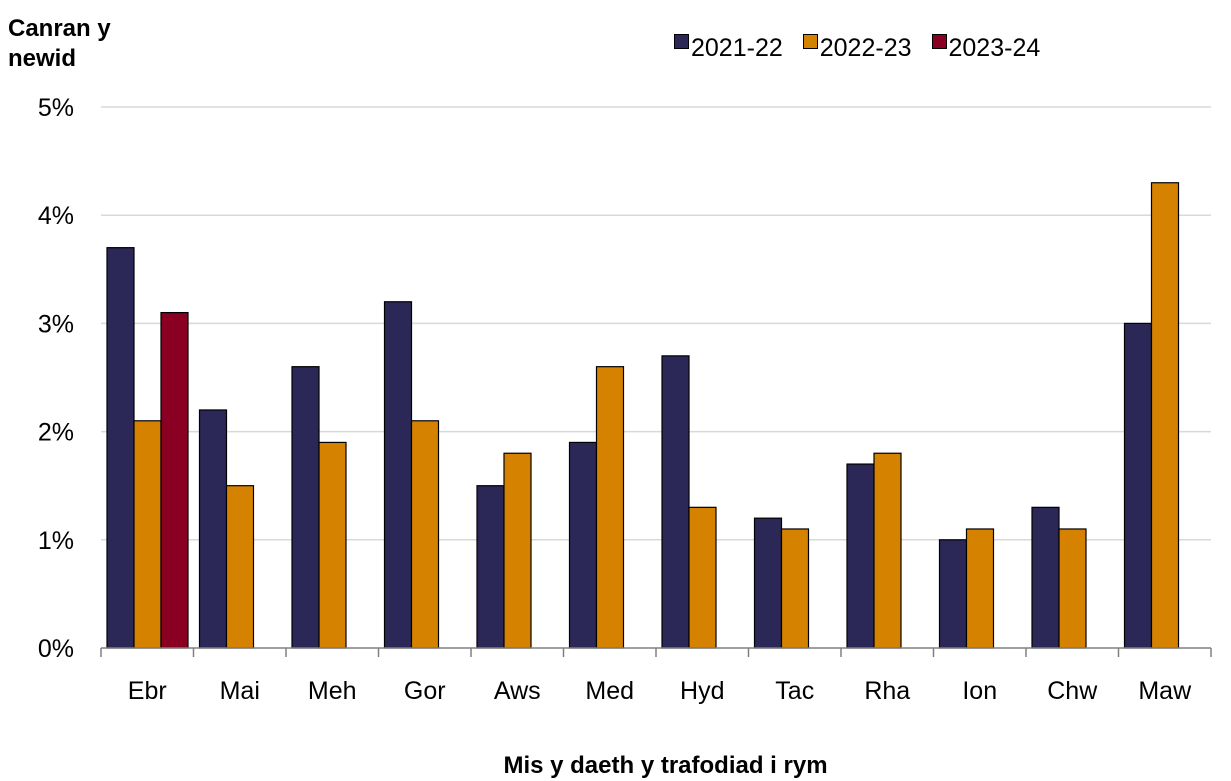 The width and height of the screenshot is (1231, 781). Describe the element at coordinates (702, 577) in the screenshot. I see `bar-2022-23-Hyd` at that location.